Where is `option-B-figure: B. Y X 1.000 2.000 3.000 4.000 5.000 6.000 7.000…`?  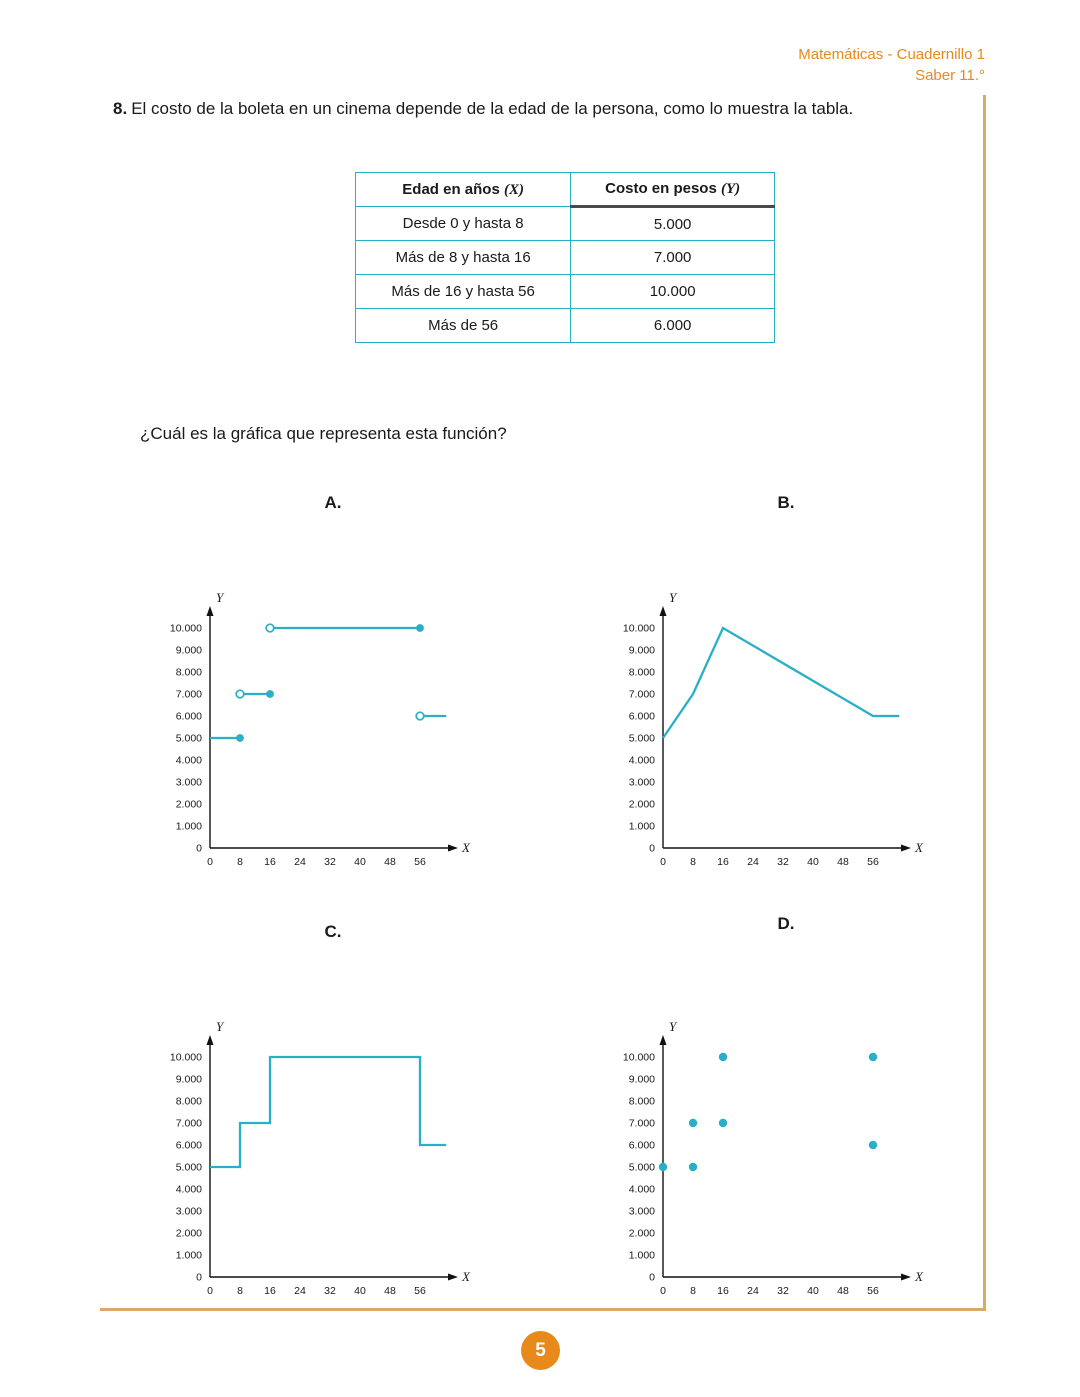
option-B-figure: B. Y X 1.000 2.000 3.000 4.000 5.000 6.000 7.000… is located at coordinates (763, 694).